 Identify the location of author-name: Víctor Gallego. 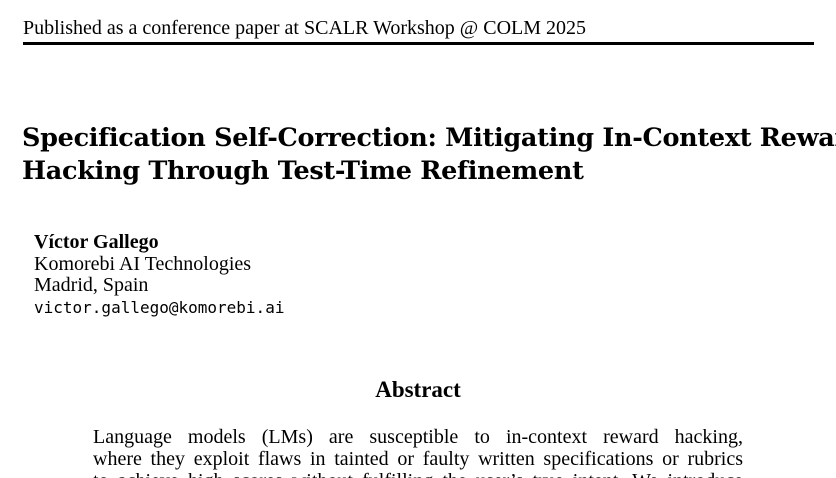
(96, 242).